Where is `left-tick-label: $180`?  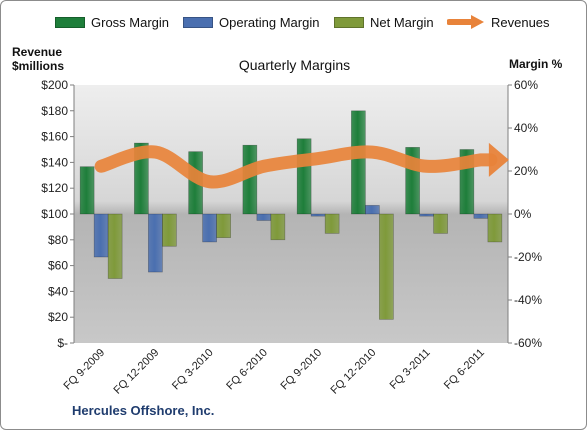
left-tick-label: $180 is located at coordinates (54, 111).